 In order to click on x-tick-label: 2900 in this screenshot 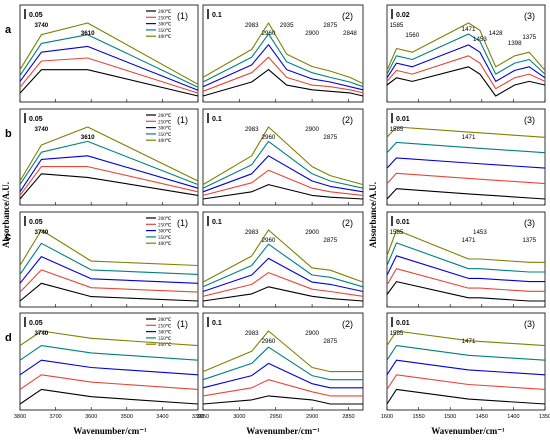, I will do `click(312, 417)`.